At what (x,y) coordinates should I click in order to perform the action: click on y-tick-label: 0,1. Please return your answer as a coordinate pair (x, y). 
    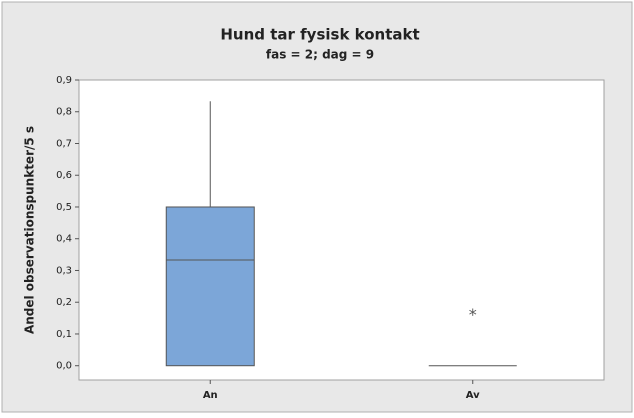
    Looking at the image, I should click on (64, 334).